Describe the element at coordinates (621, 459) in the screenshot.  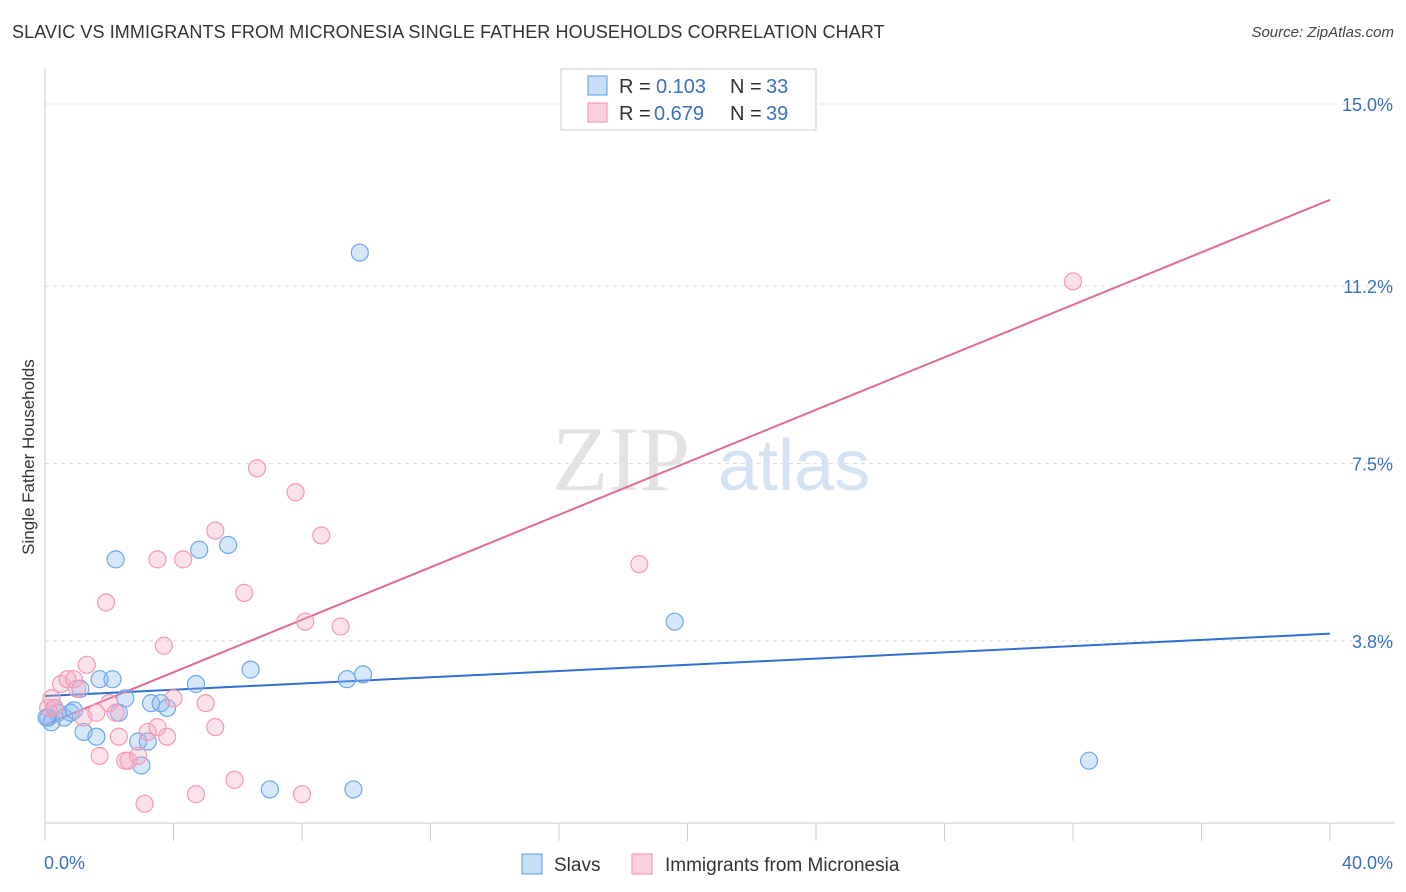
I see `watermark-zip: ZIP` at that location.